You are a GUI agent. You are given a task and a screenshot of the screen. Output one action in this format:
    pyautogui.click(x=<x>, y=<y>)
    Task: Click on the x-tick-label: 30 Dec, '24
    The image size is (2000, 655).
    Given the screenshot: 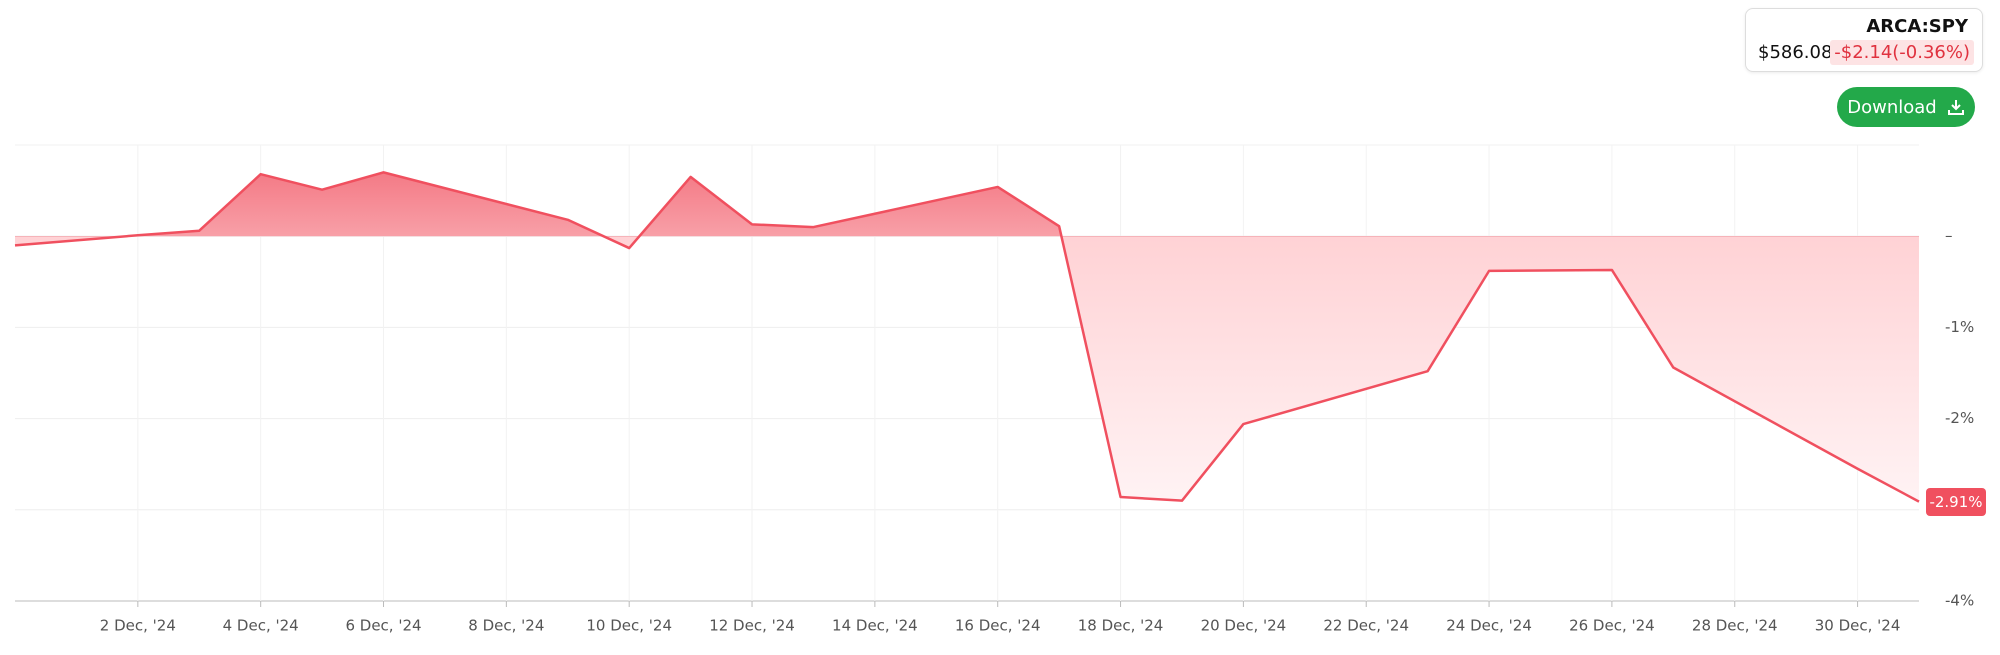 What is the action you would take?
    pyautogui.click(x=1858, y=626)
    